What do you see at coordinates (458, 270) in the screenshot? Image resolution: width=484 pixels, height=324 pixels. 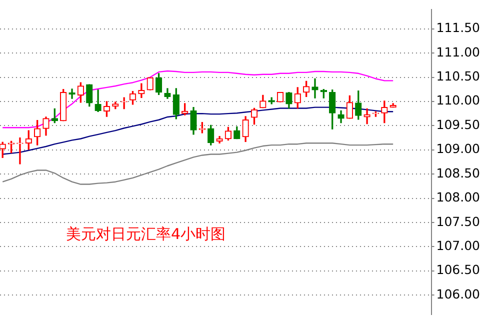 I see `y-tick-label: 106.50` at bounding box center [458, 270].